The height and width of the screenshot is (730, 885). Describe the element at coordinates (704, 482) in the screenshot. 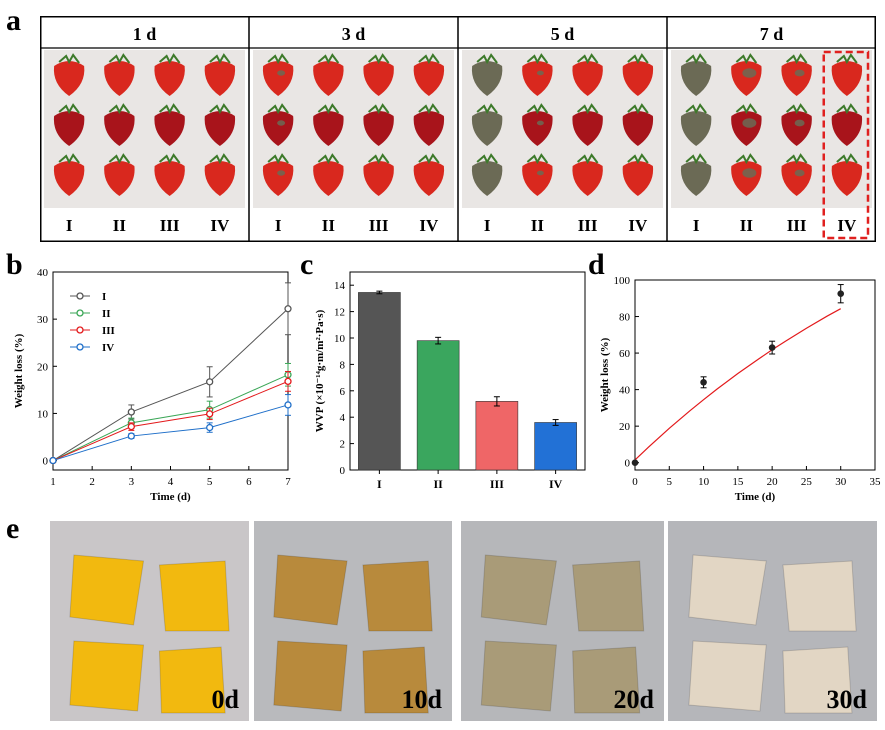

I see `x-tick-label: 10` at that location.